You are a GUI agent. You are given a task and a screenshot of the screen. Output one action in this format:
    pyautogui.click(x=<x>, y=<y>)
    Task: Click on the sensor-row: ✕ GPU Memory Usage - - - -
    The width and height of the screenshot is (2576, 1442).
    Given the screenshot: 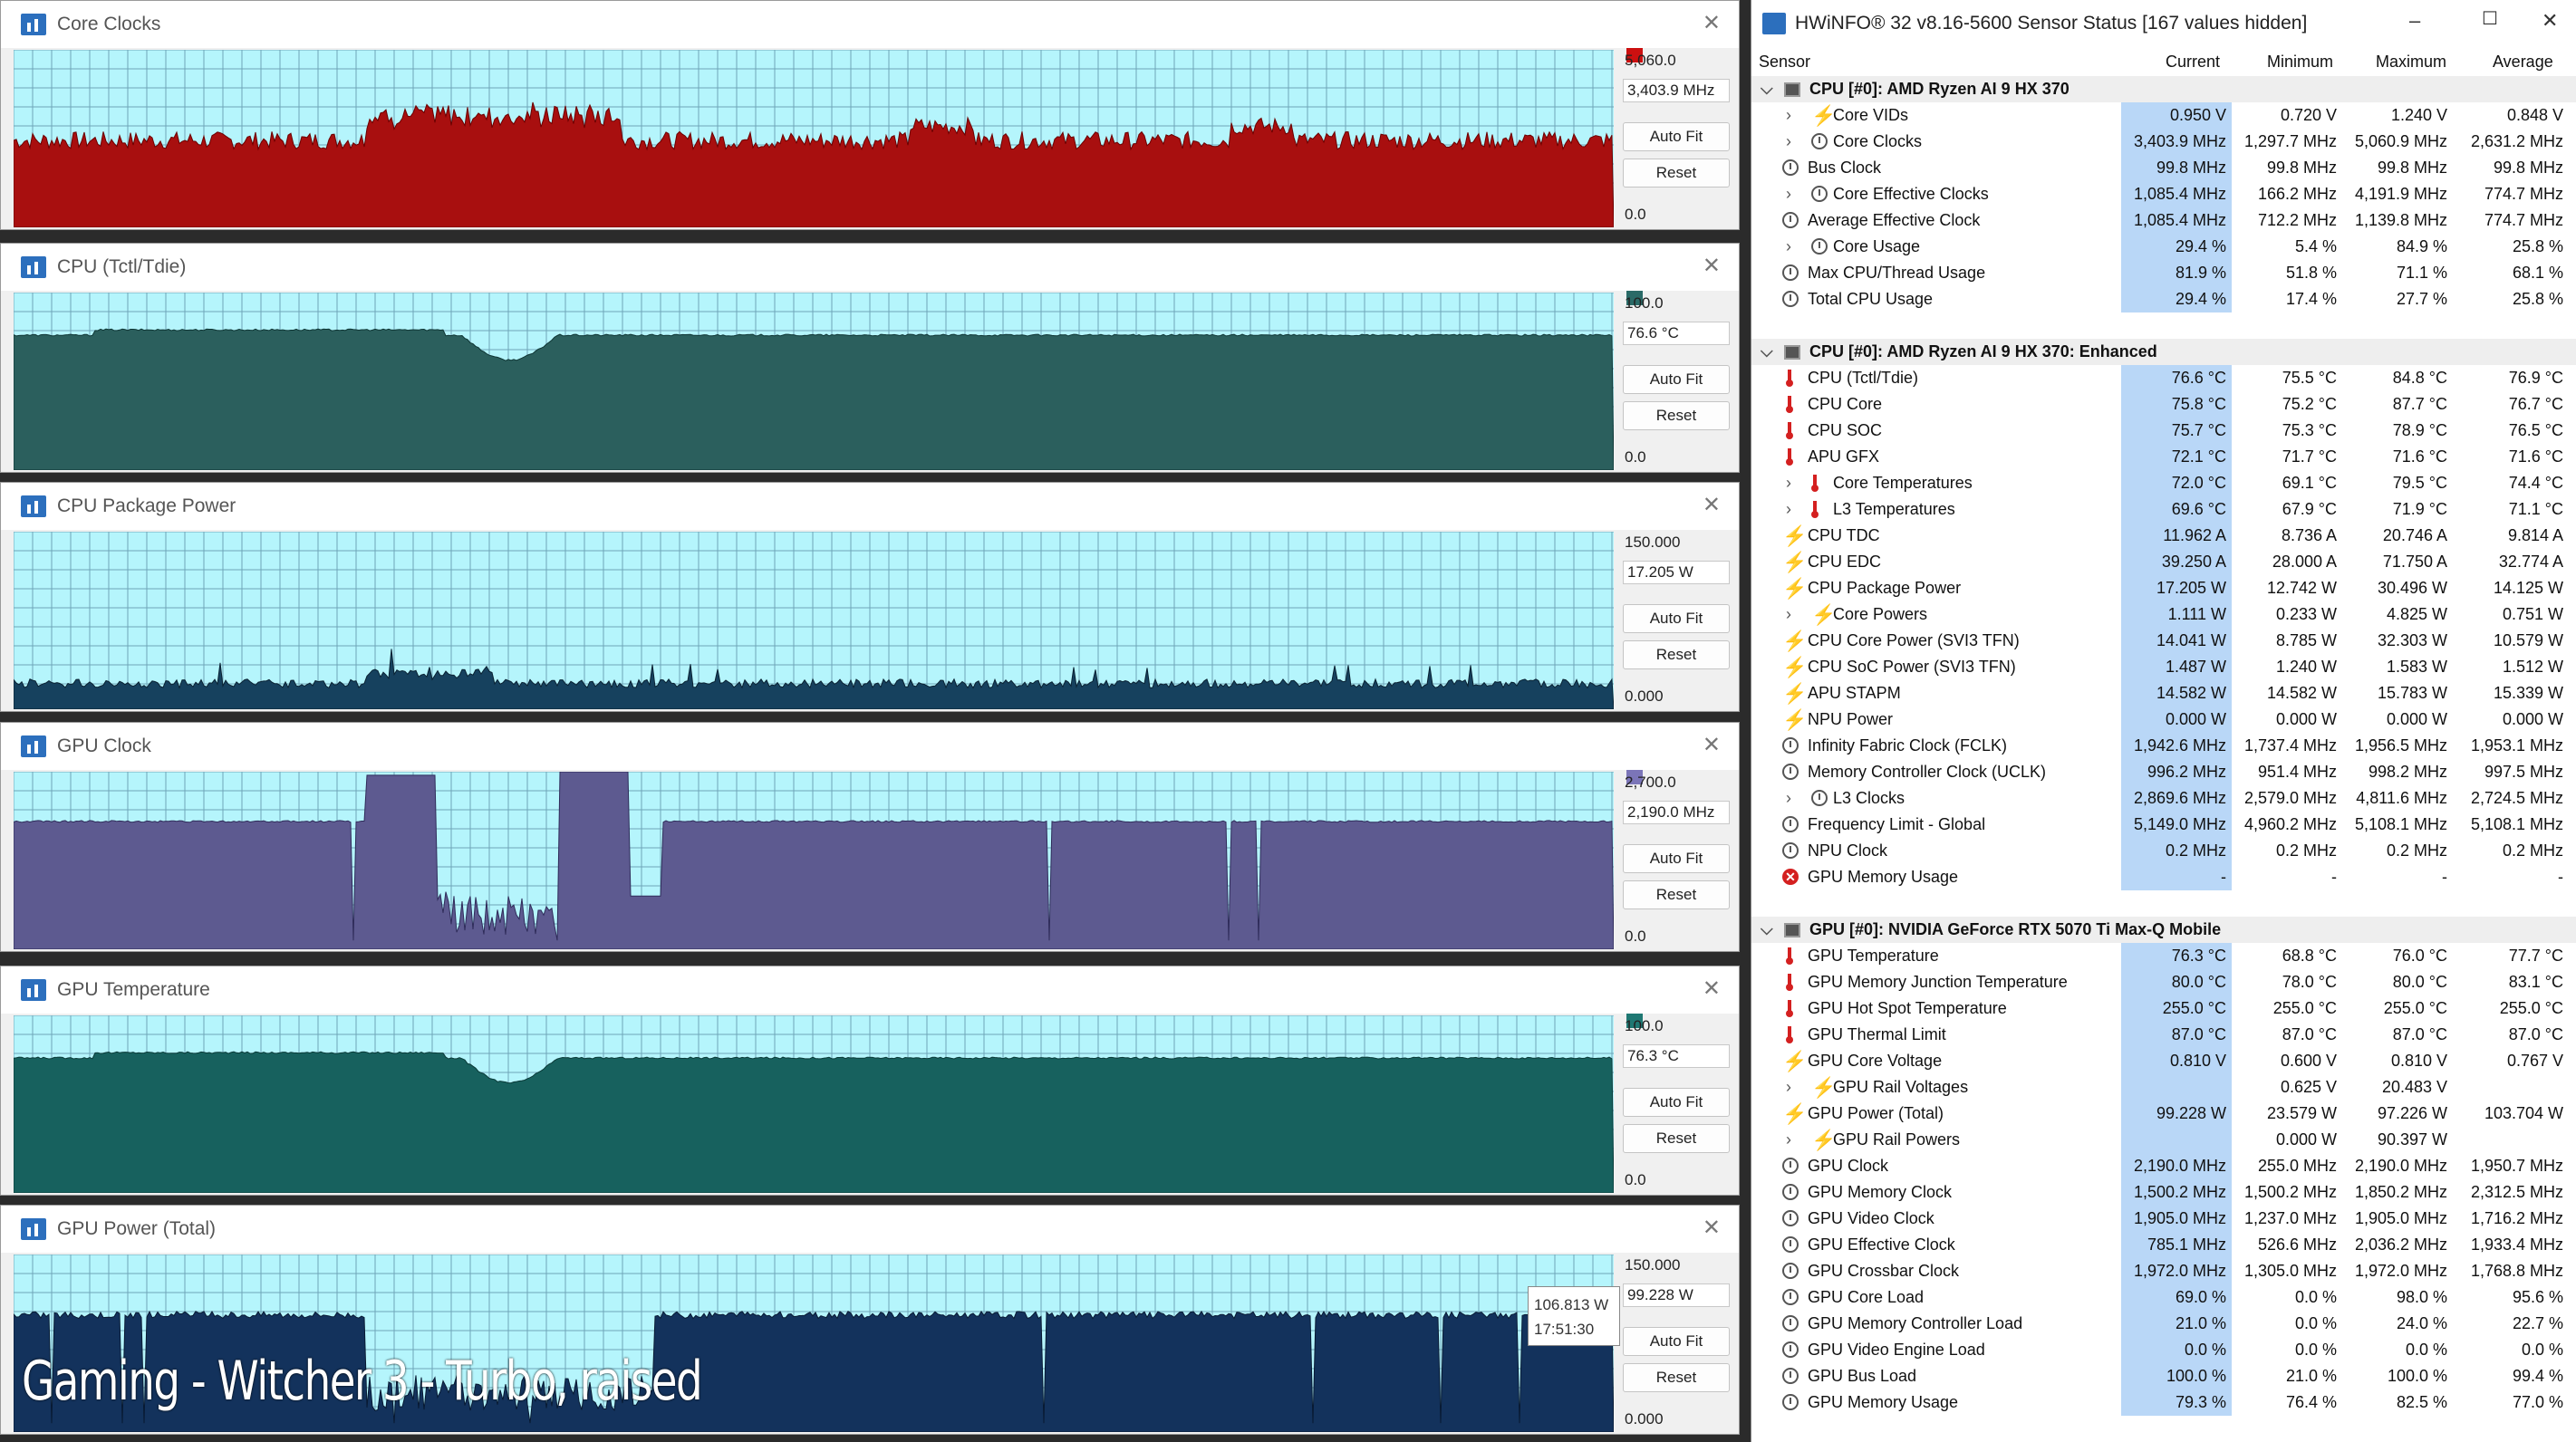 What is the action you would take?
    pyautogui.click(x=2163, y=877)
    